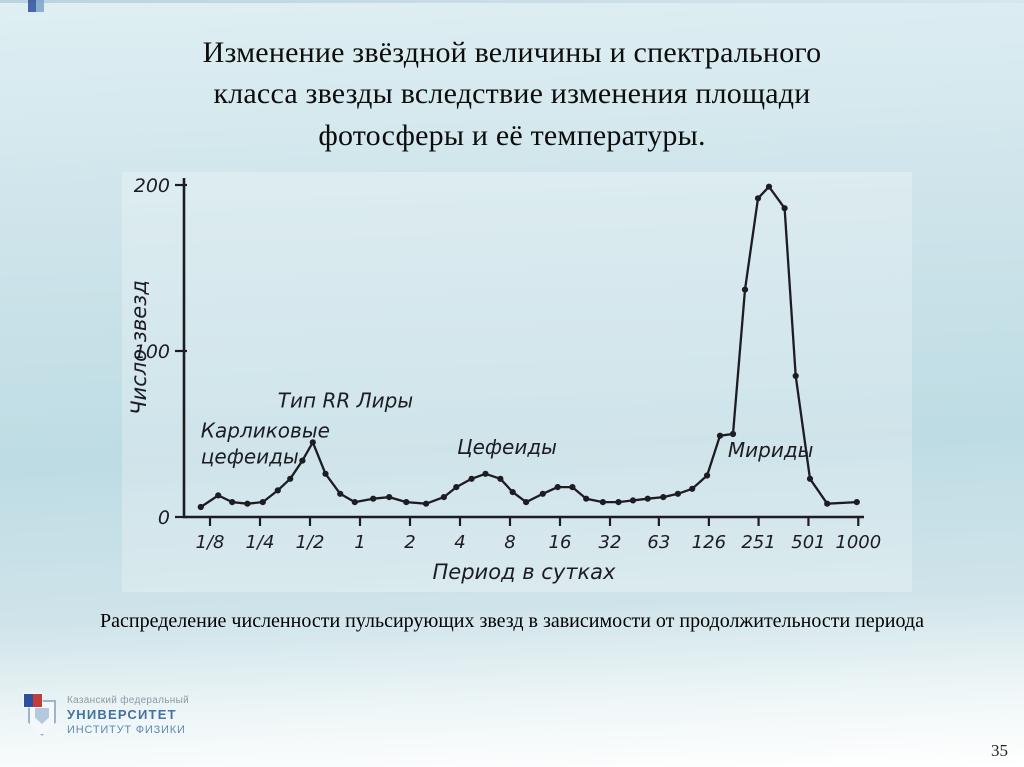 The width and height of the screenshot is (1024, 767). I want to click on kfu-shield-icon, so click(41, 716).